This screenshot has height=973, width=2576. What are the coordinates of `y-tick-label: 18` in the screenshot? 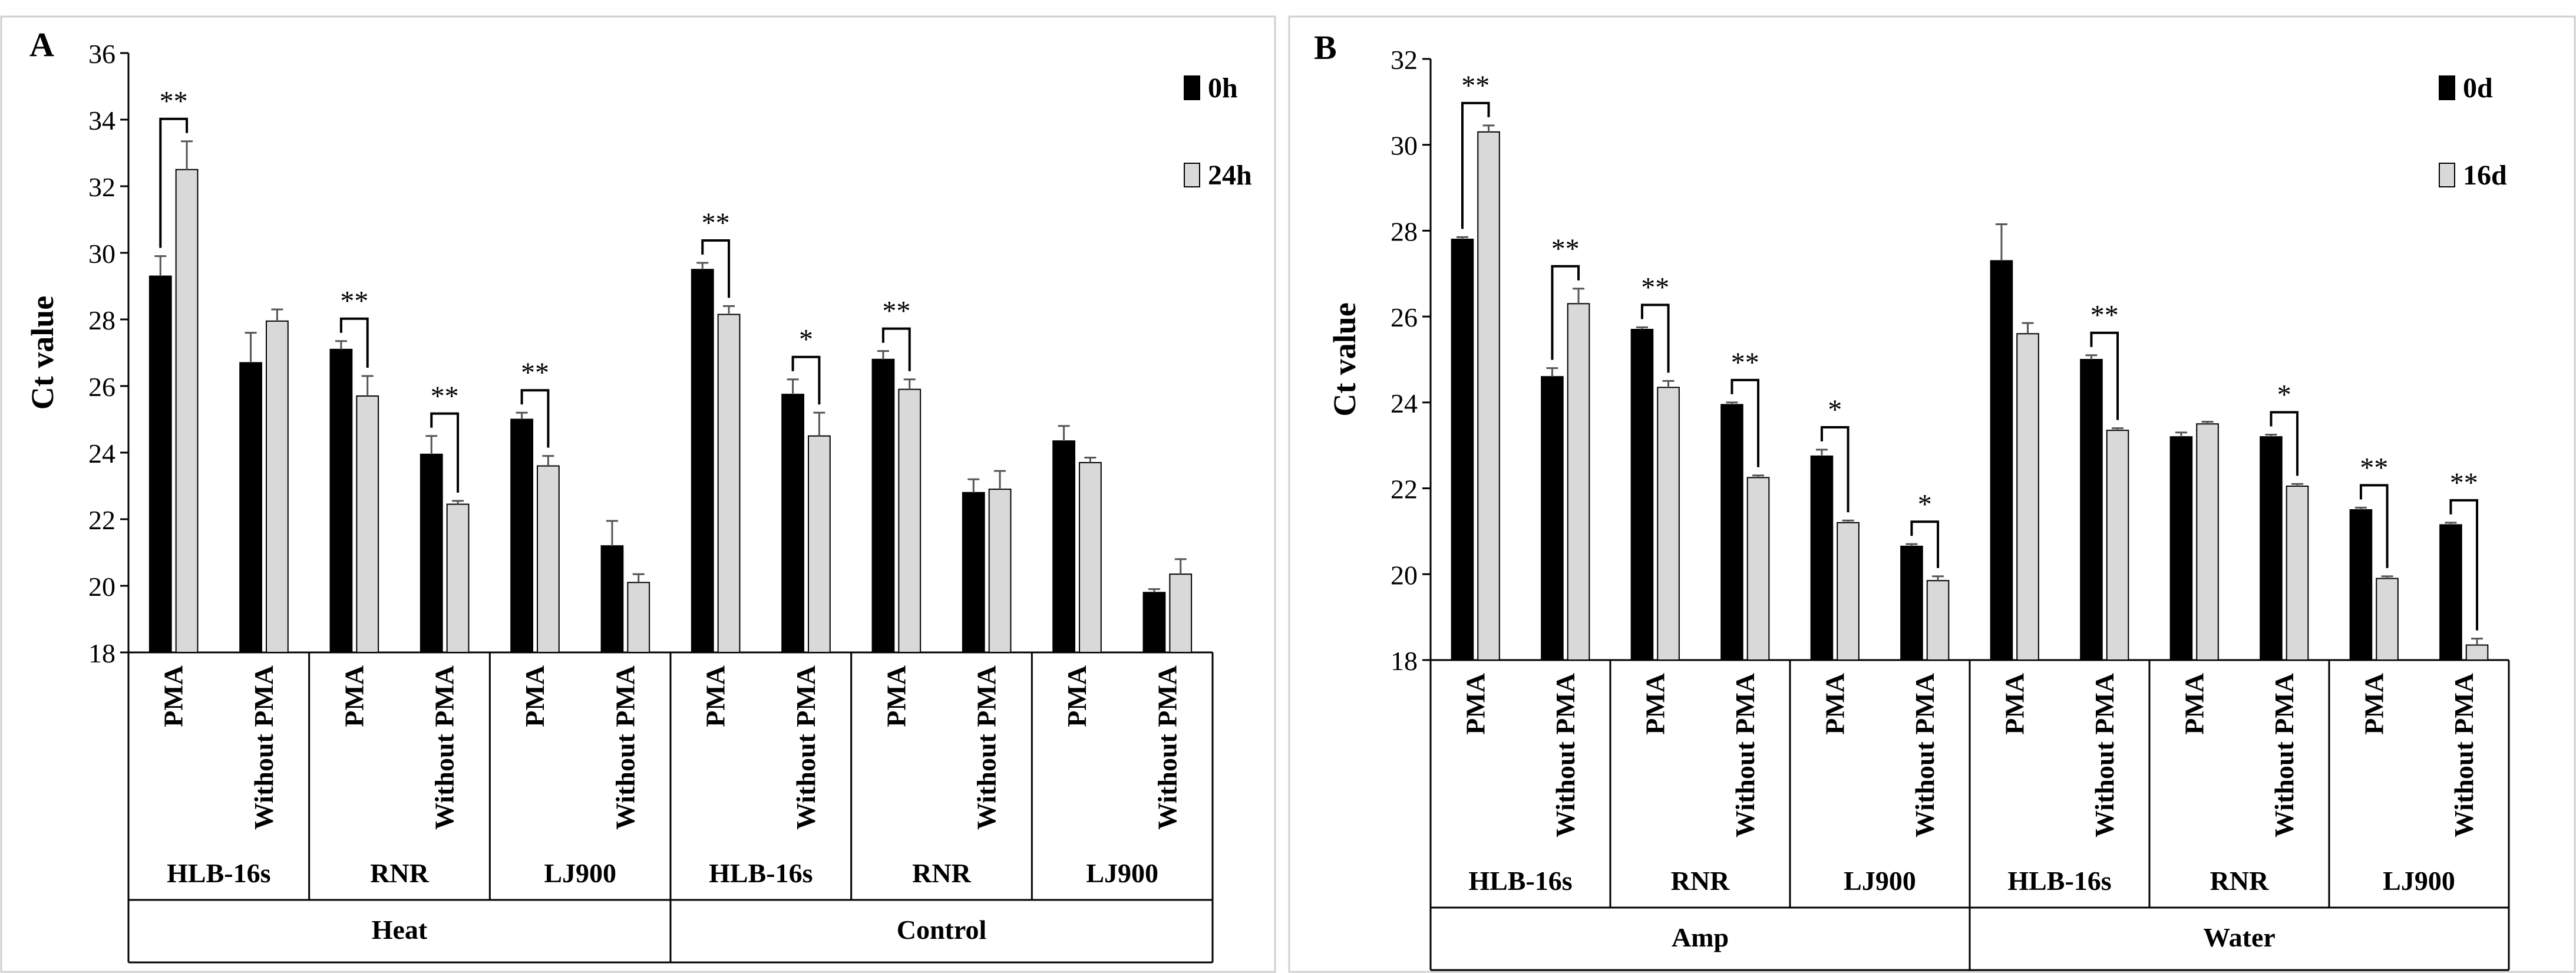 It's located at (102, 653).